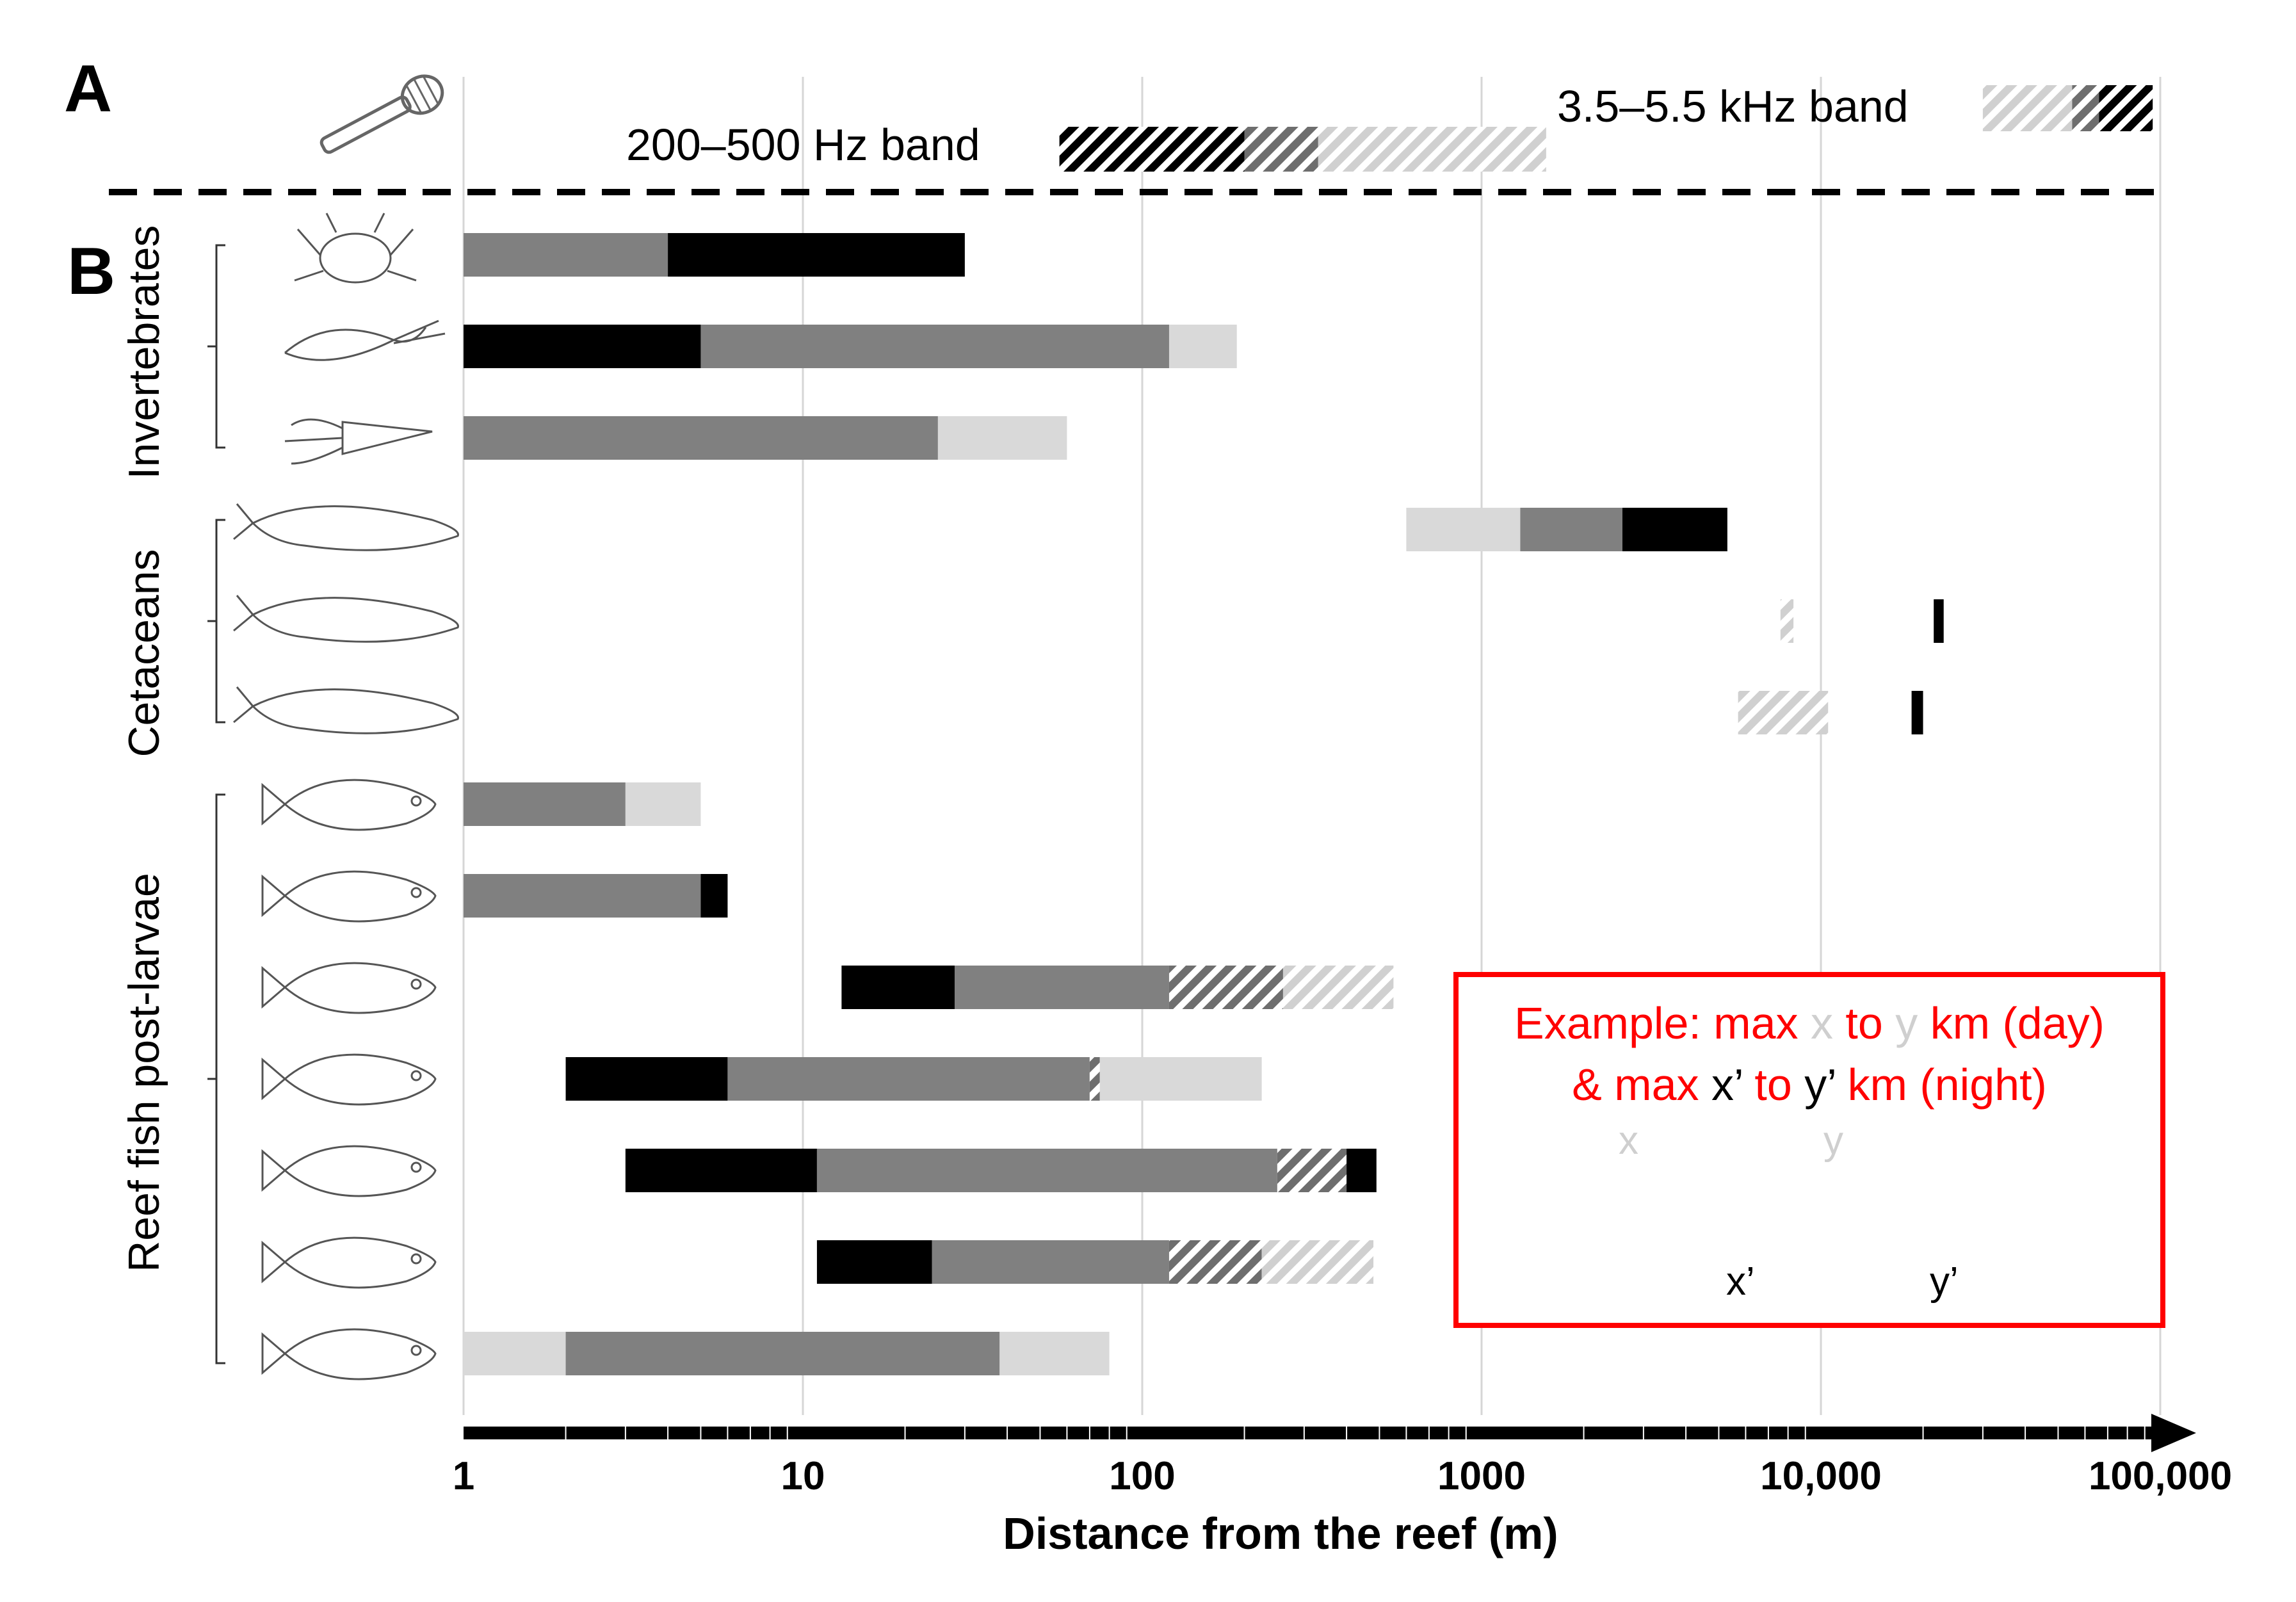  What do you see at coordinates (1821, 1023) in the screenshot?
I see `legend-line-1-x: x` at bounding box center [1821, 1023].